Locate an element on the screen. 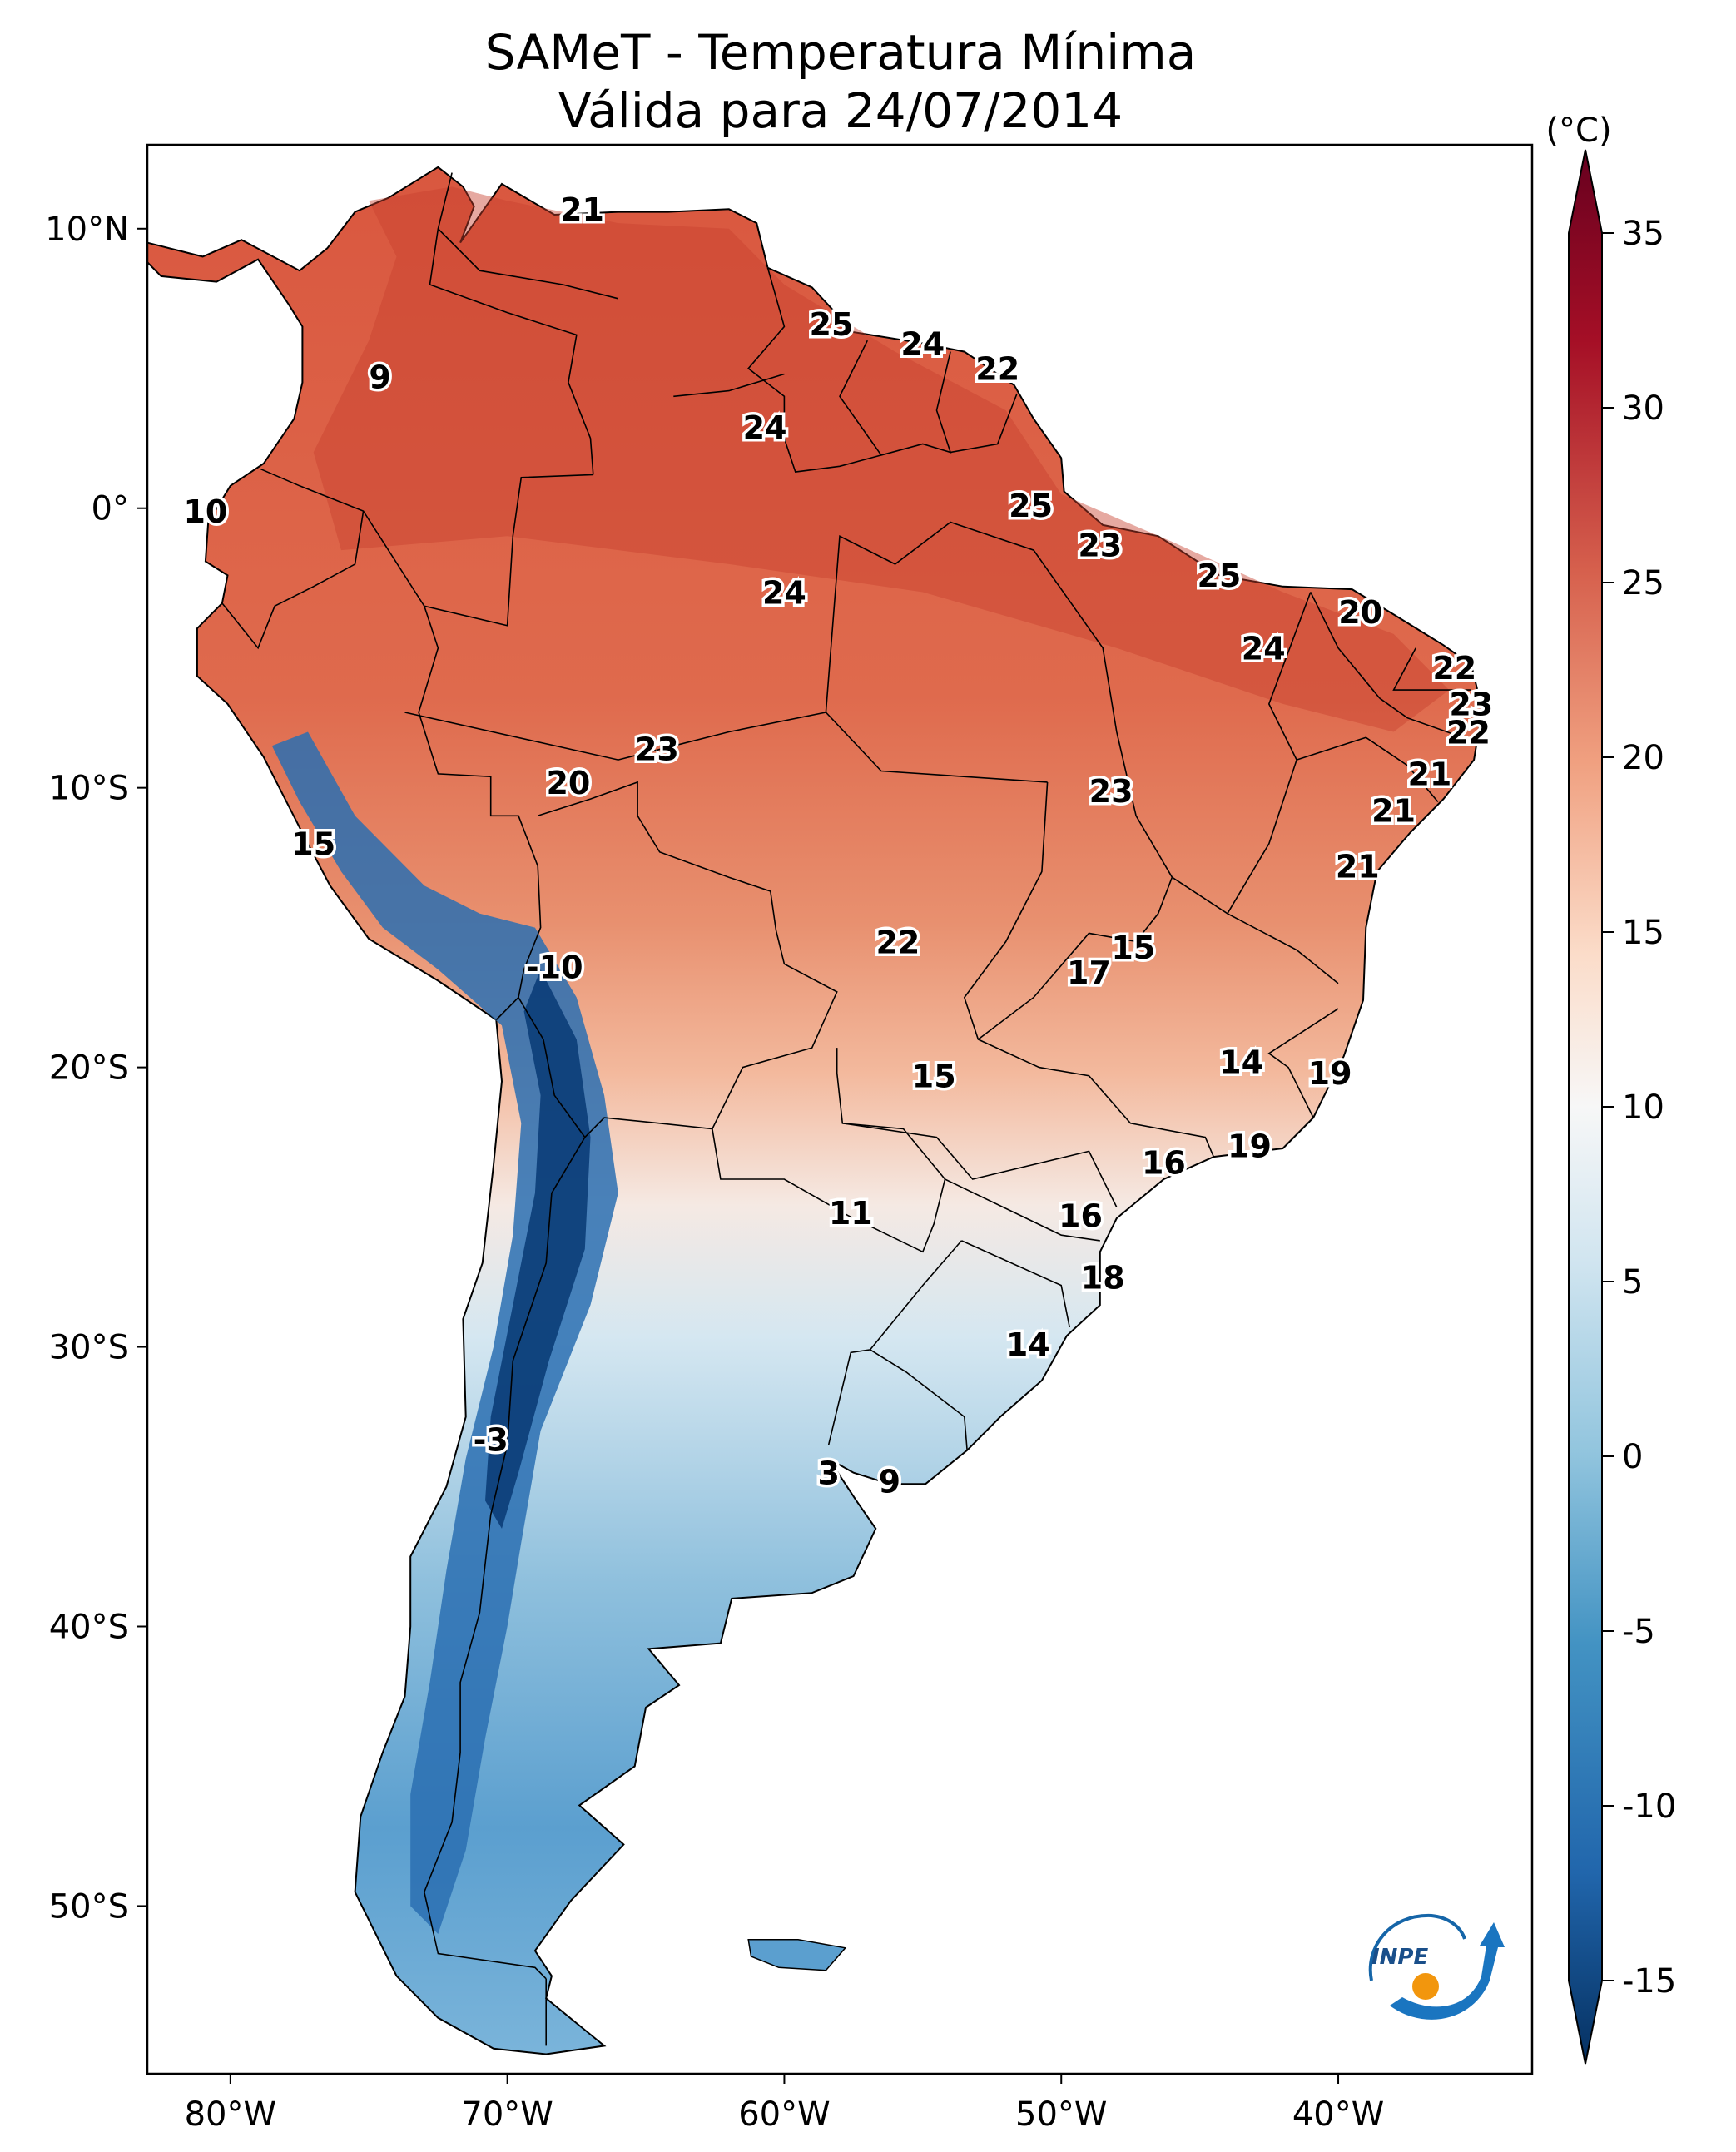 The image size is (1736, 2152). latitude-axis: 10°N 0° 10°S 20°S 30°S 40°S 50°S is located at coordinates (96, 1068).